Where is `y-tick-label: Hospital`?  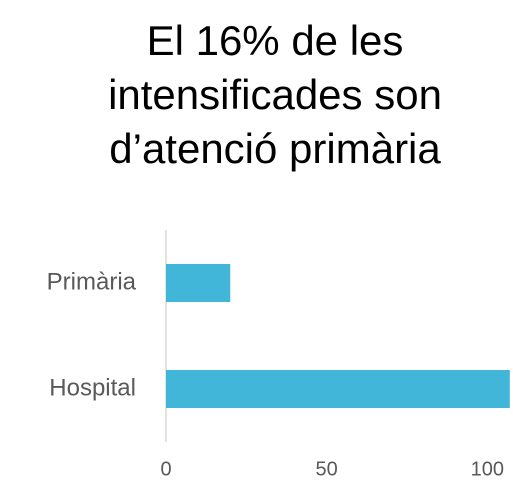 y-tick-label: Hospital is located at coordinates (92, 387).